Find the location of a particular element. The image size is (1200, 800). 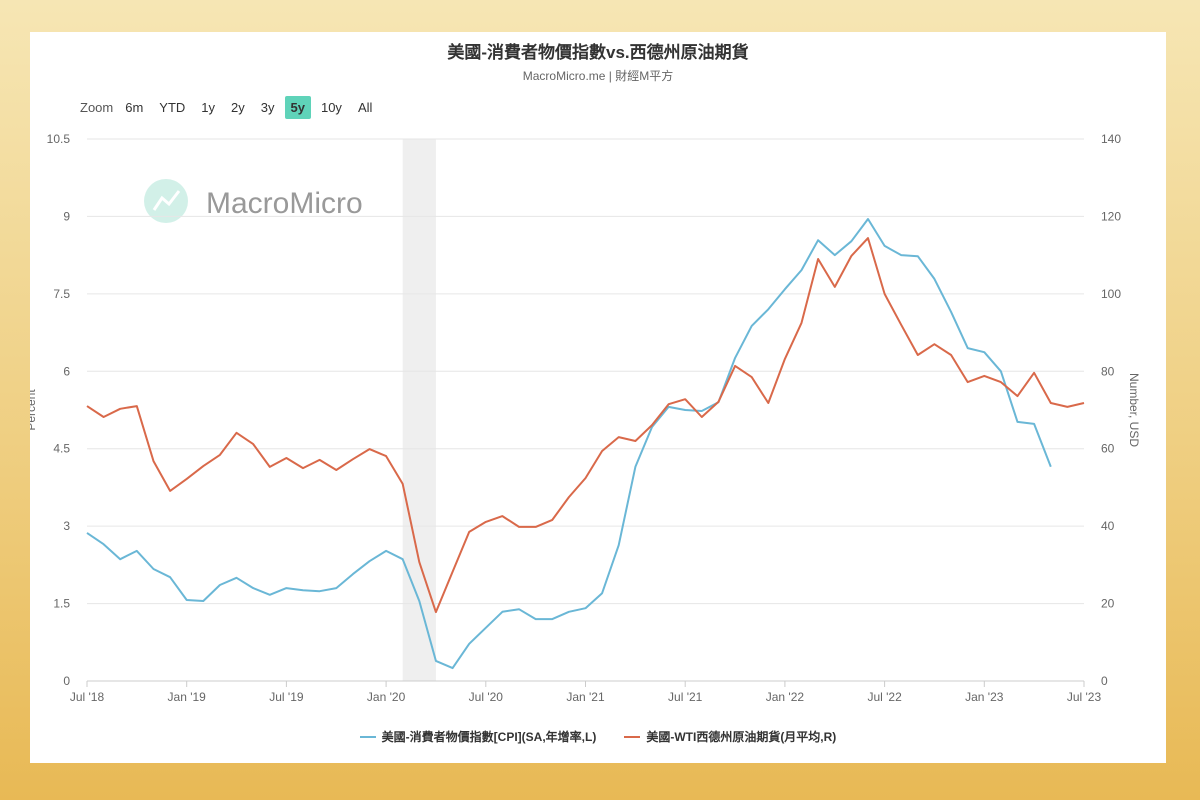

y-right-tick-label: 20 is located at coordinates (1108, 604).